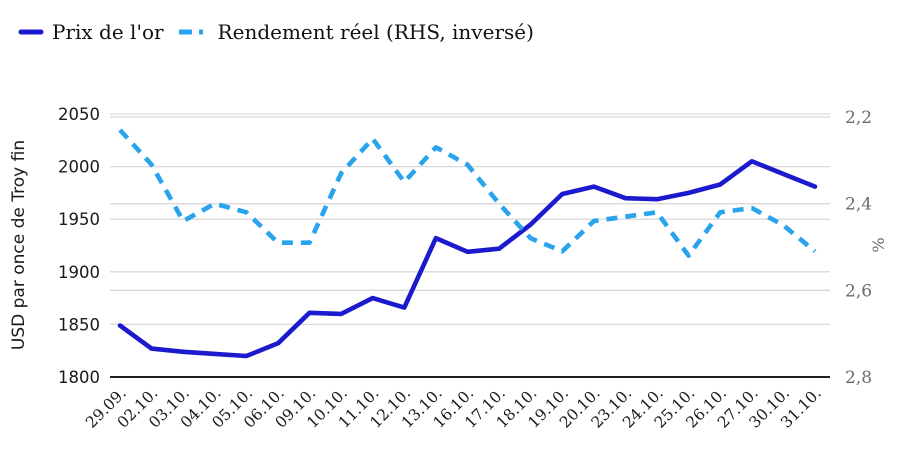 The width and height of the screenshot is (900, 450). What do you see at coordinates (858, 291) in the screenshot?
I see `right-axis-tick-label: 2,6` at bounding box center [858, 291].